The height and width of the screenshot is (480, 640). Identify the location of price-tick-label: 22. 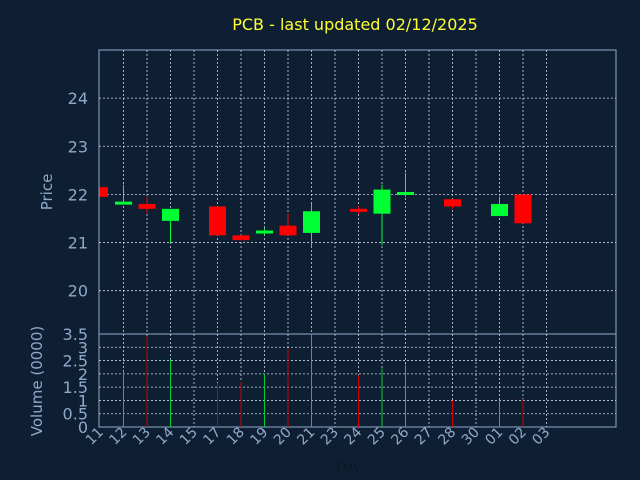
(78, 194).